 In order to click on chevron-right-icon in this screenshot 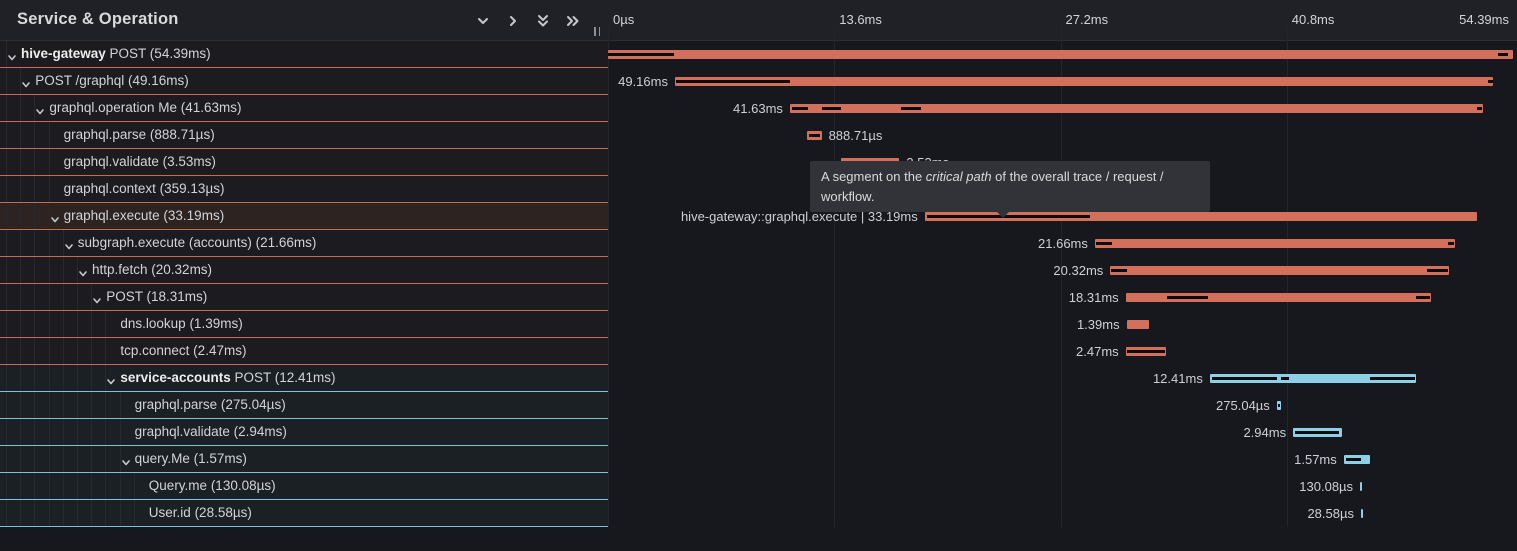, I will do `click(512, 20)`.